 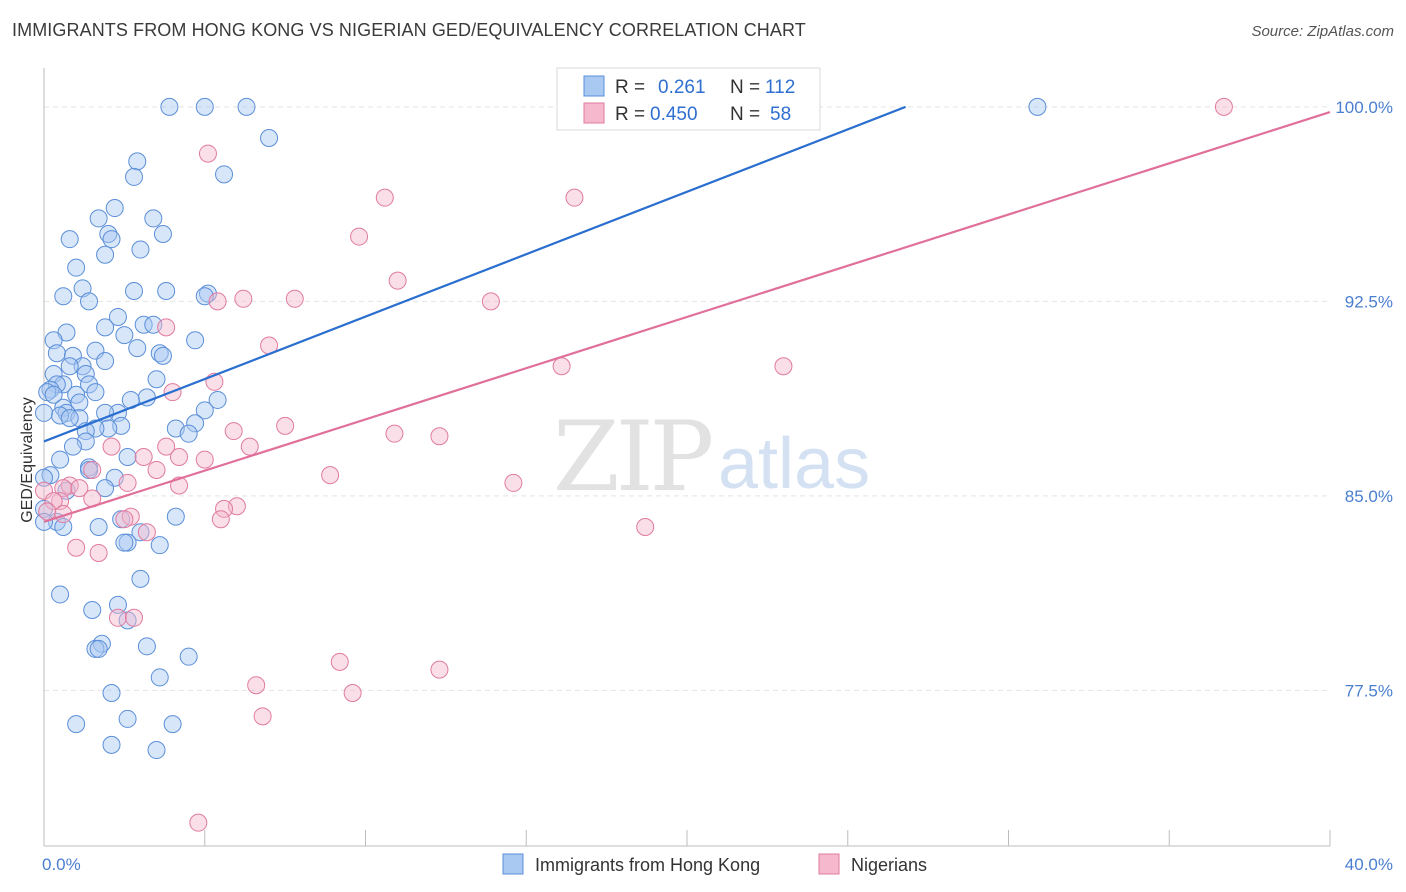 What do you see at coordinates (513, 864) in the screenshot?
I see `legend-swatch-hong-kong` at bounding box center [513, 864].